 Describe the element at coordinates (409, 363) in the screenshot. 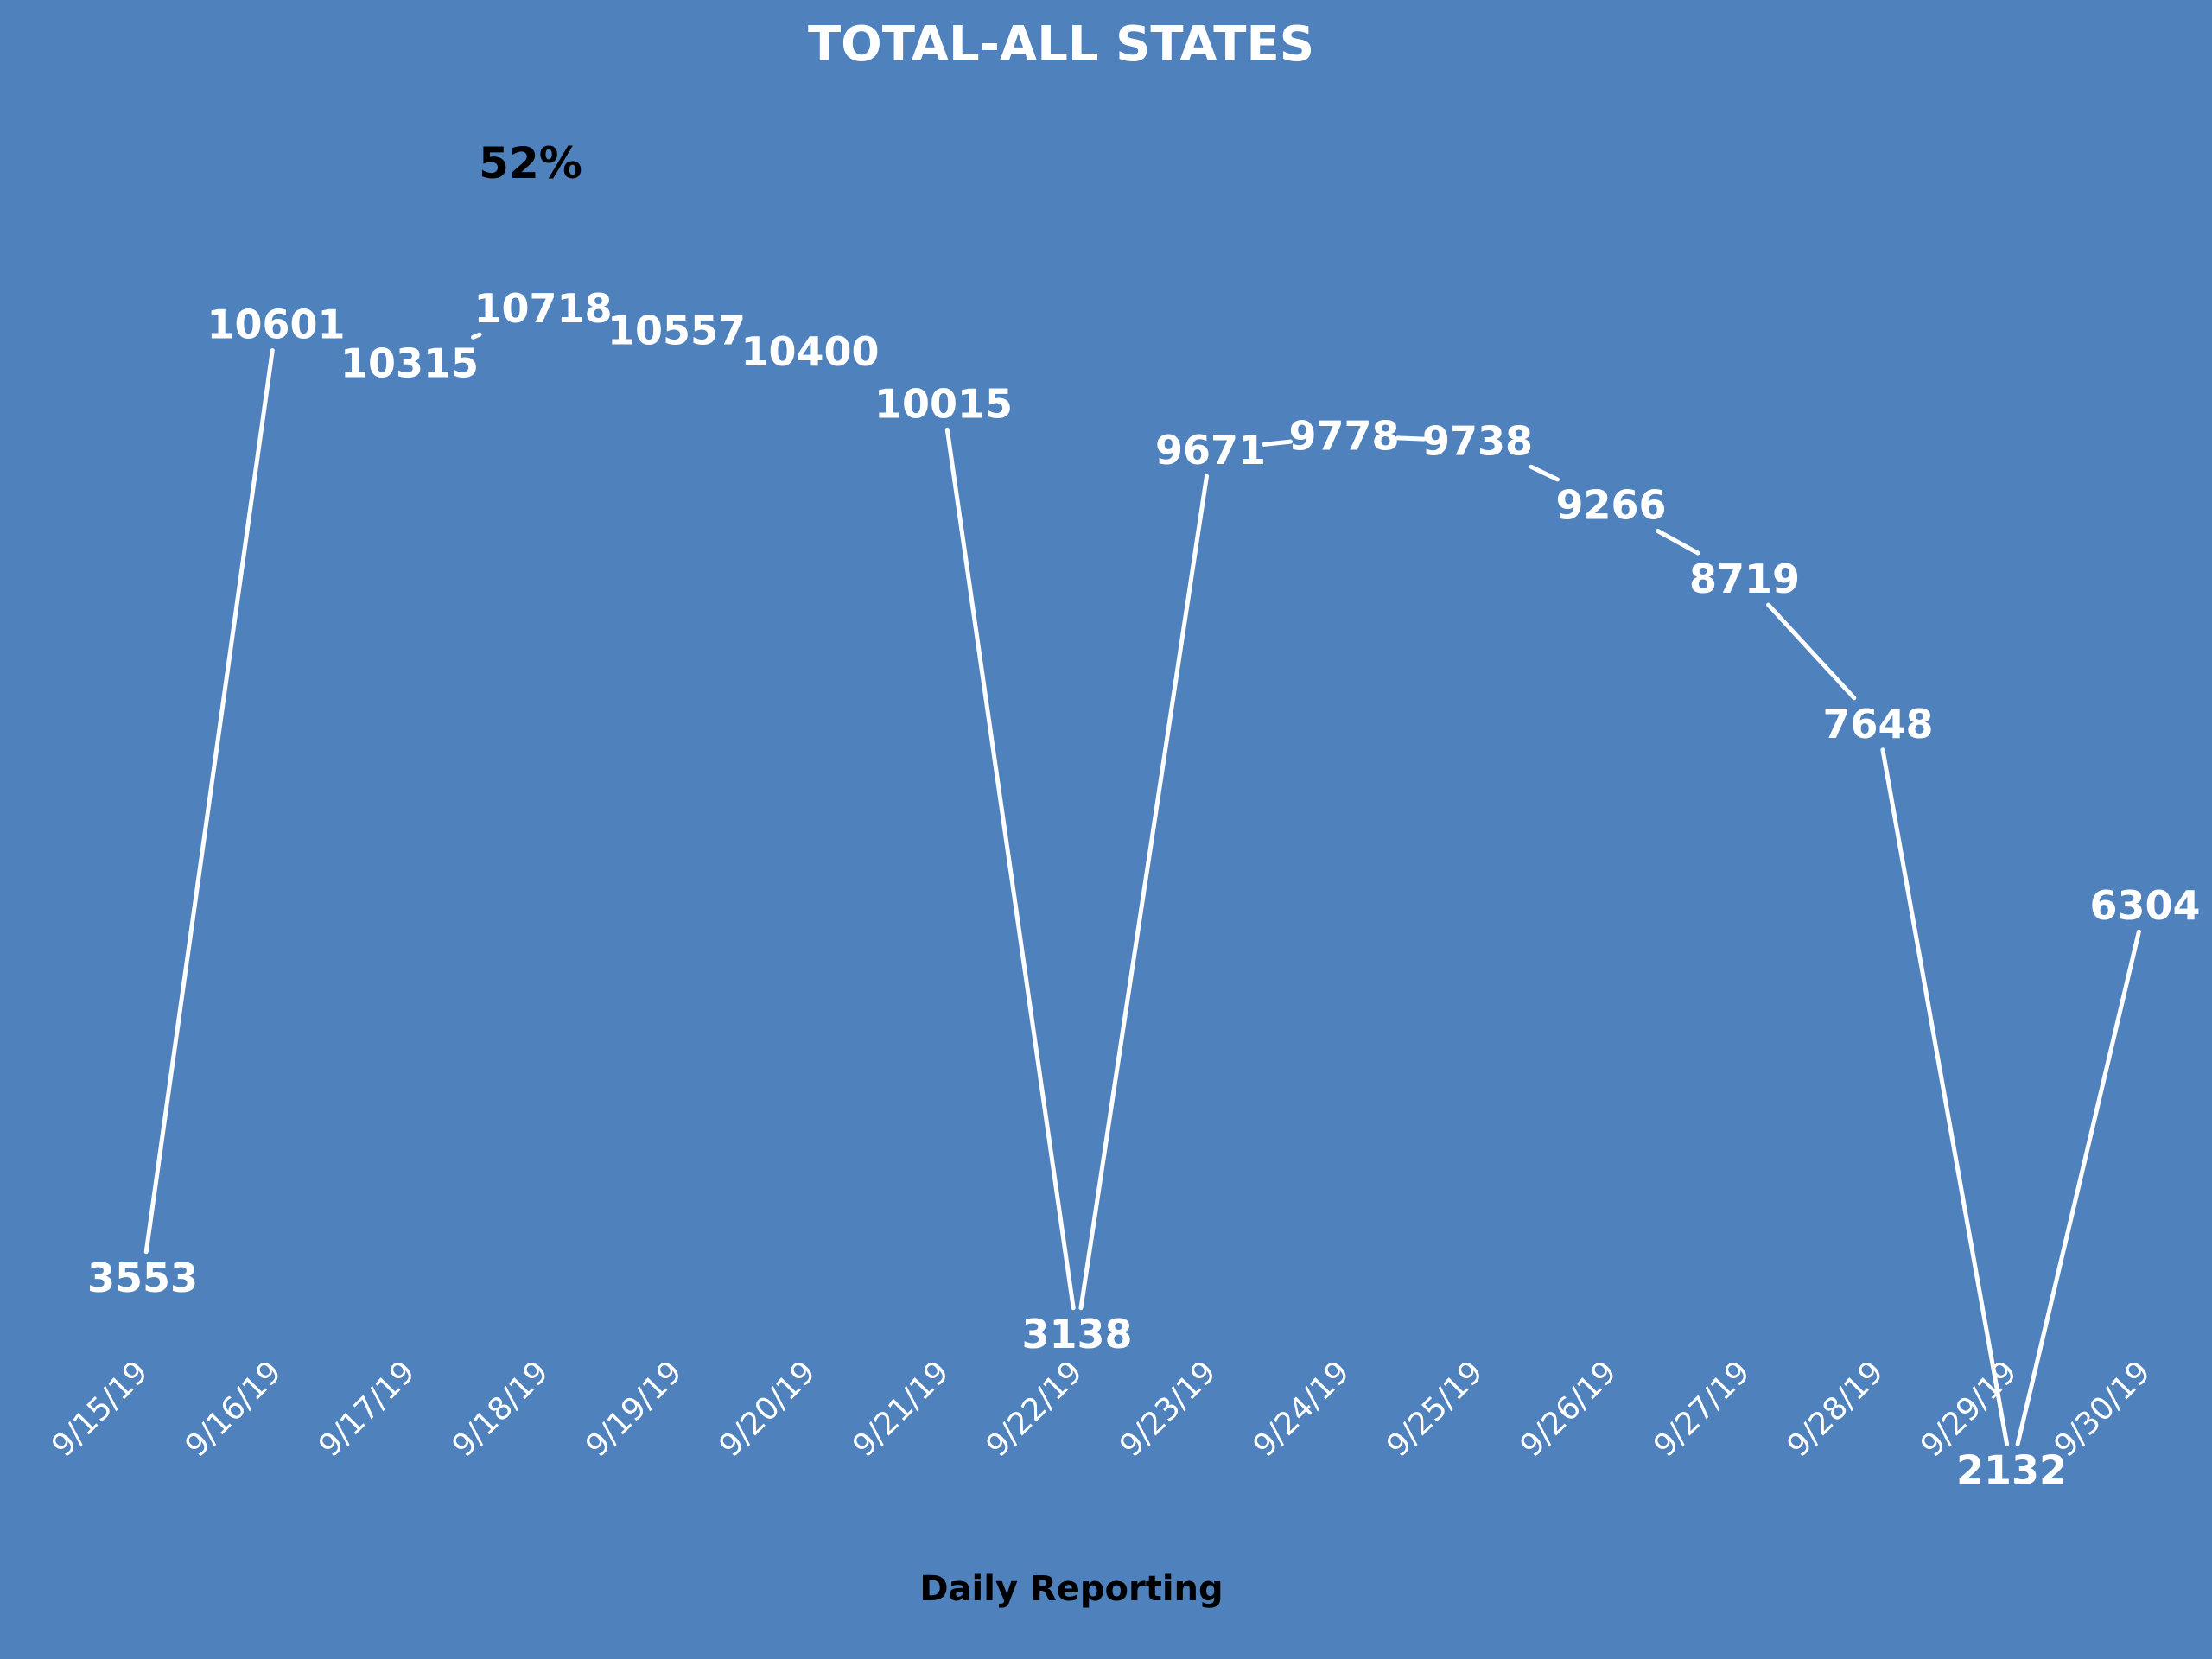

I see `data-label: 10315` at that location.